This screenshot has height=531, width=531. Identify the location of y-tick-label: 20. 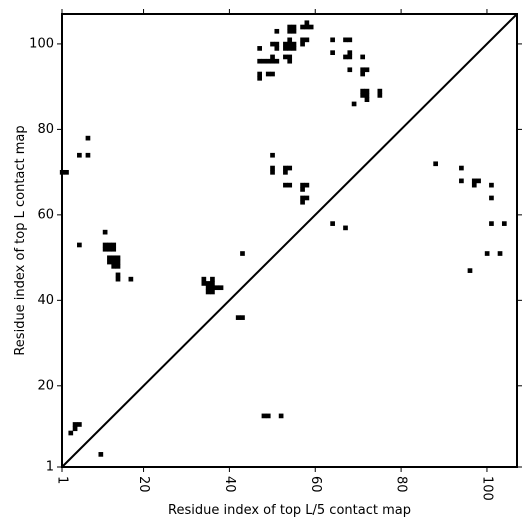
(45, 385).